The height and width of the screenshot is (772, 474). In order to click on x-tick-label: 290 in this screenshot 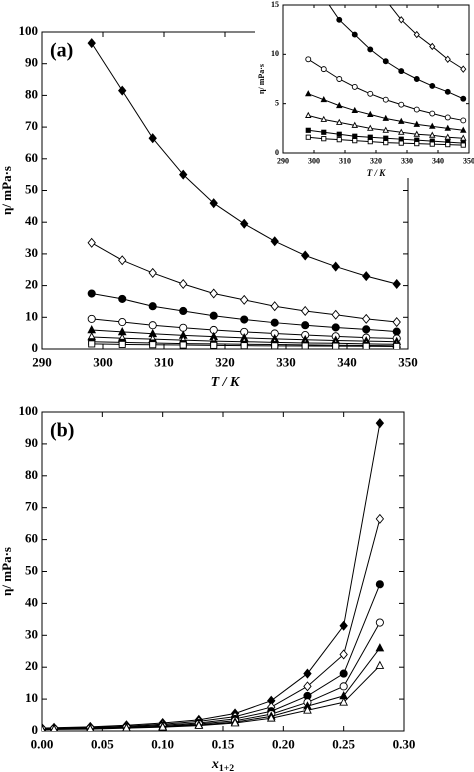, I will do `click(283, 161)`.